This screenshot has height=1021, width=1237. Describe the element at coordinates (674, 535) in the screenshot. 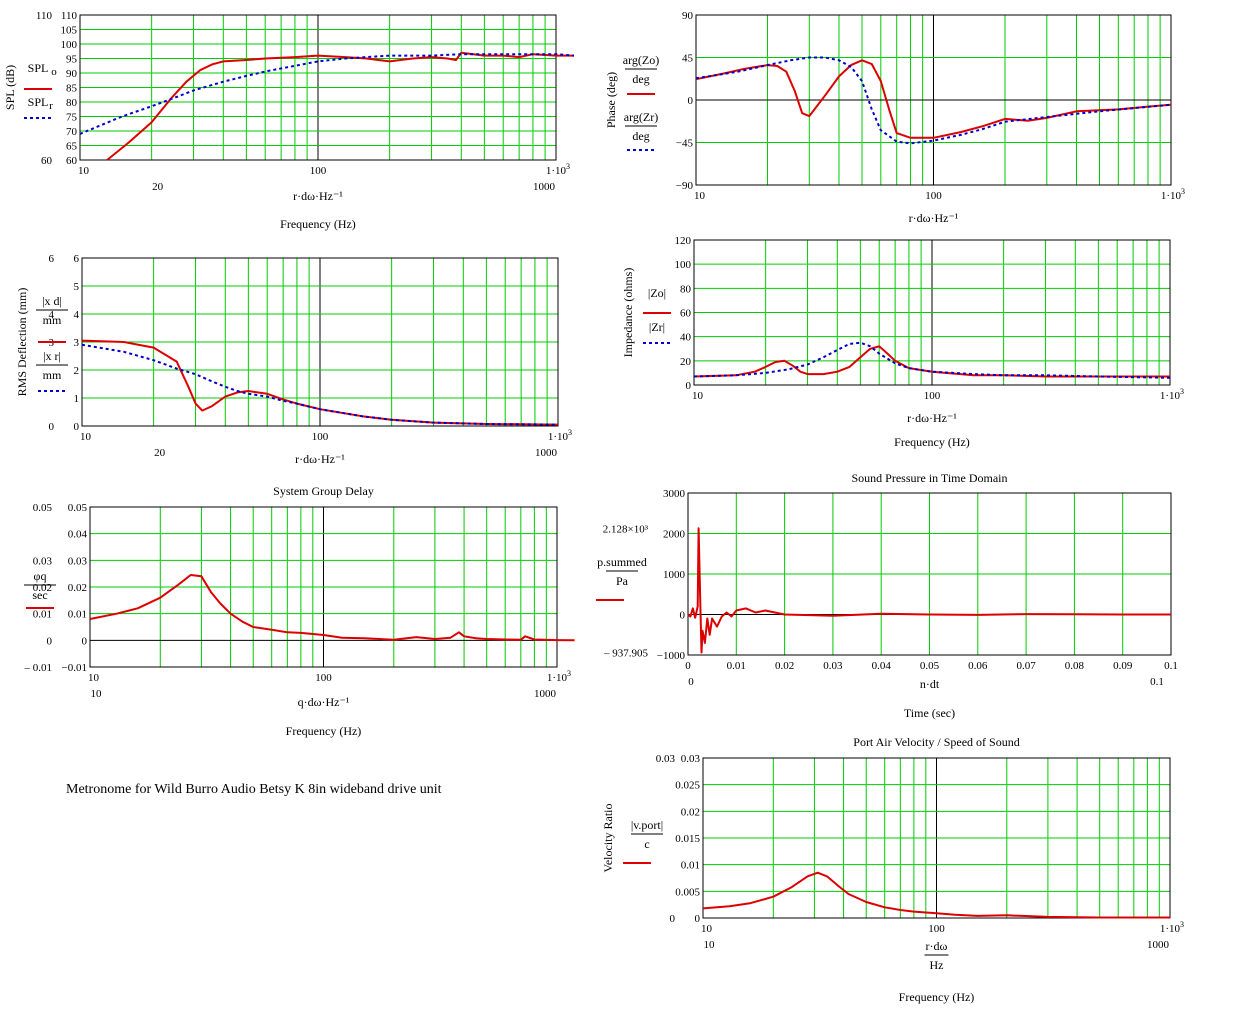

I see `time-domain-ytick-label: 2000` at that location.